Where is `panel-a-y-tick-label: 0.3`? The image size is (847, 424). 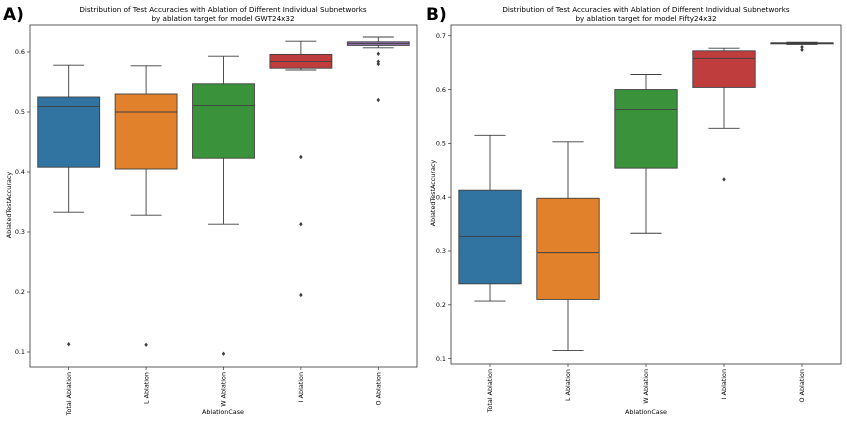 panel-a-y-tick-label: 0.3 is located at coordinates (20, 232).